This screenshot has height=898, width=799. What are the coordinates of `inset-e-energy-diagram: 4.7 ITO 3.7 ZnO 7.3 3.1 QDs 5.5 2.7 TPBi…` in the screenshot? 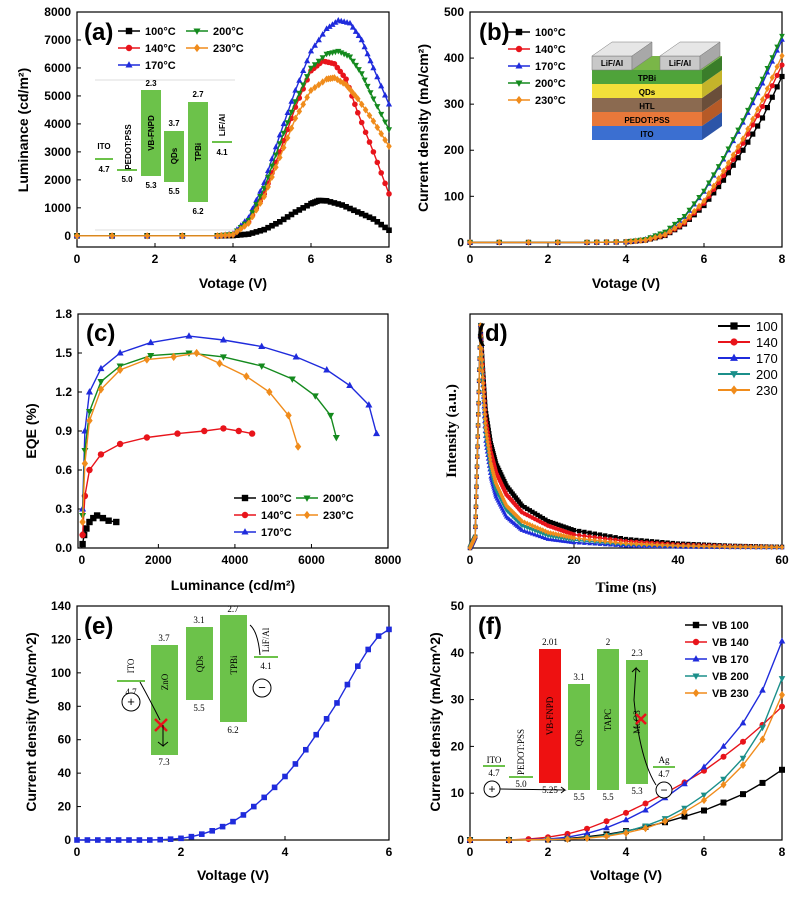 It's located at (197, 685).